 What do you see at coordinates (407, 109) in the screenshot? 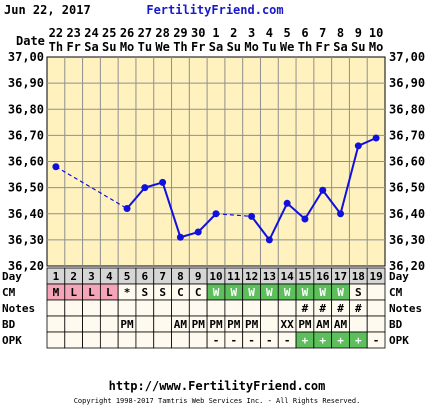
I see `y-tick-label: 36,80` at bounding box center [407, 109].